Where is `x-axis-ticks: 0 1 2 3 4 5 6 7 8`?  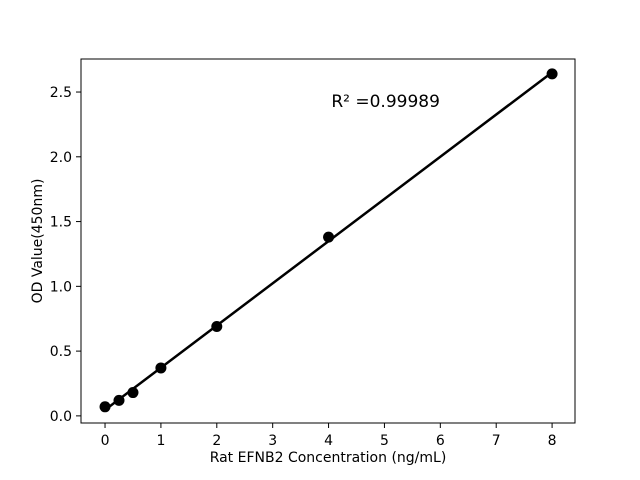 x-axis-ticks: 0 1 2 3 4 5 6 7 8 is located at coordinates (329, 436).